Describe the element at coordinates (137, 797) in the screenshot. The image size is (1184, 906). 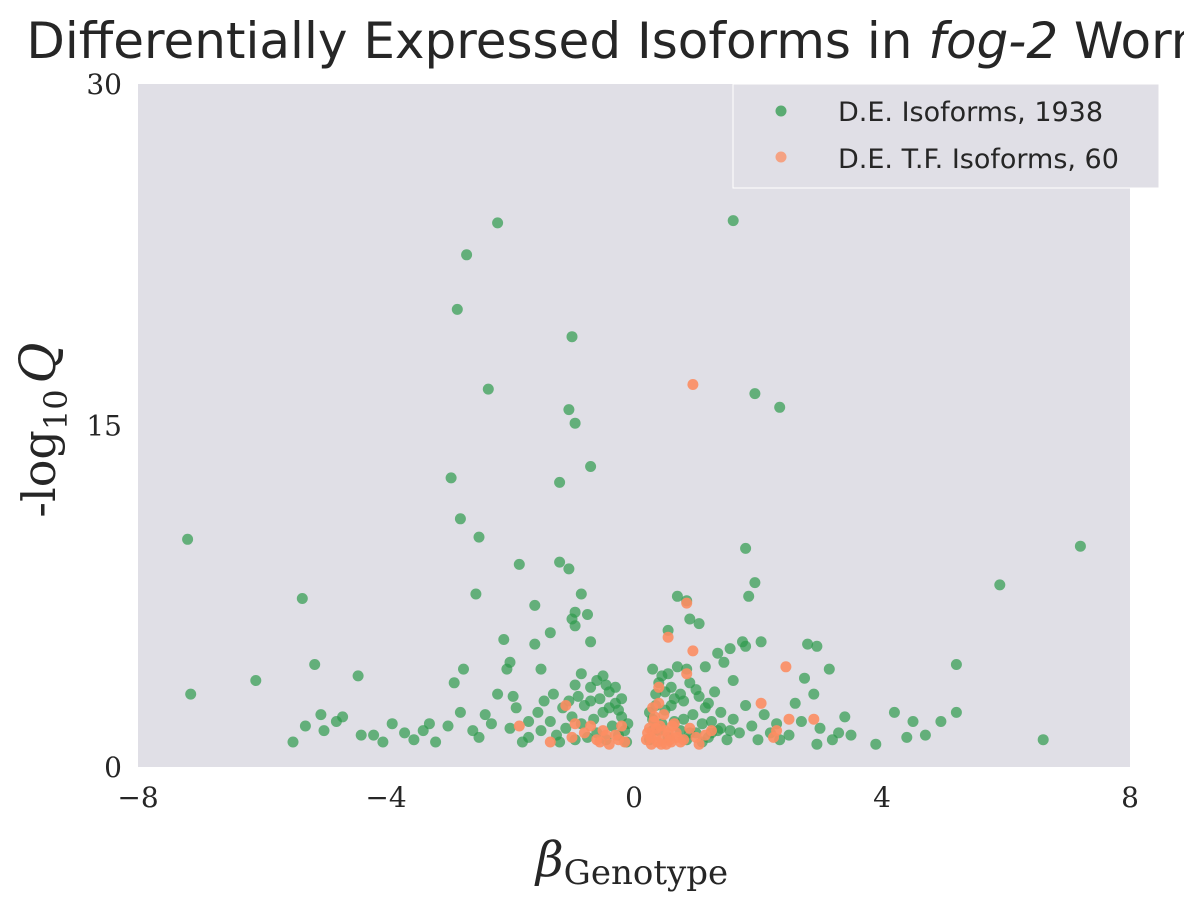
I see `x-tick-label: −8` at that location.